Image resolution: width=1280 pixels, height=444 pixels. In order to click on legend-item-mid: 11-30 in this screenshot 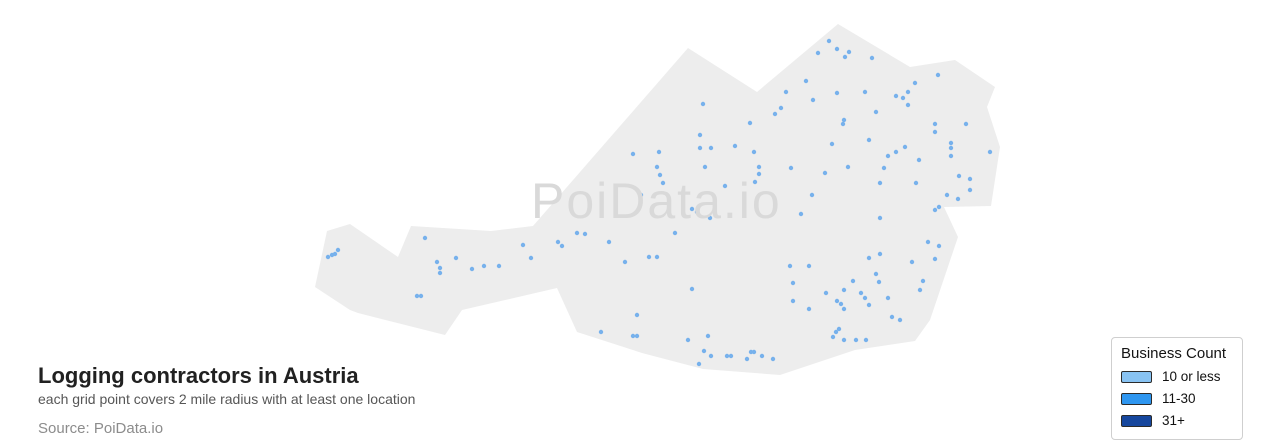, I will do `click(1177, 398)`.